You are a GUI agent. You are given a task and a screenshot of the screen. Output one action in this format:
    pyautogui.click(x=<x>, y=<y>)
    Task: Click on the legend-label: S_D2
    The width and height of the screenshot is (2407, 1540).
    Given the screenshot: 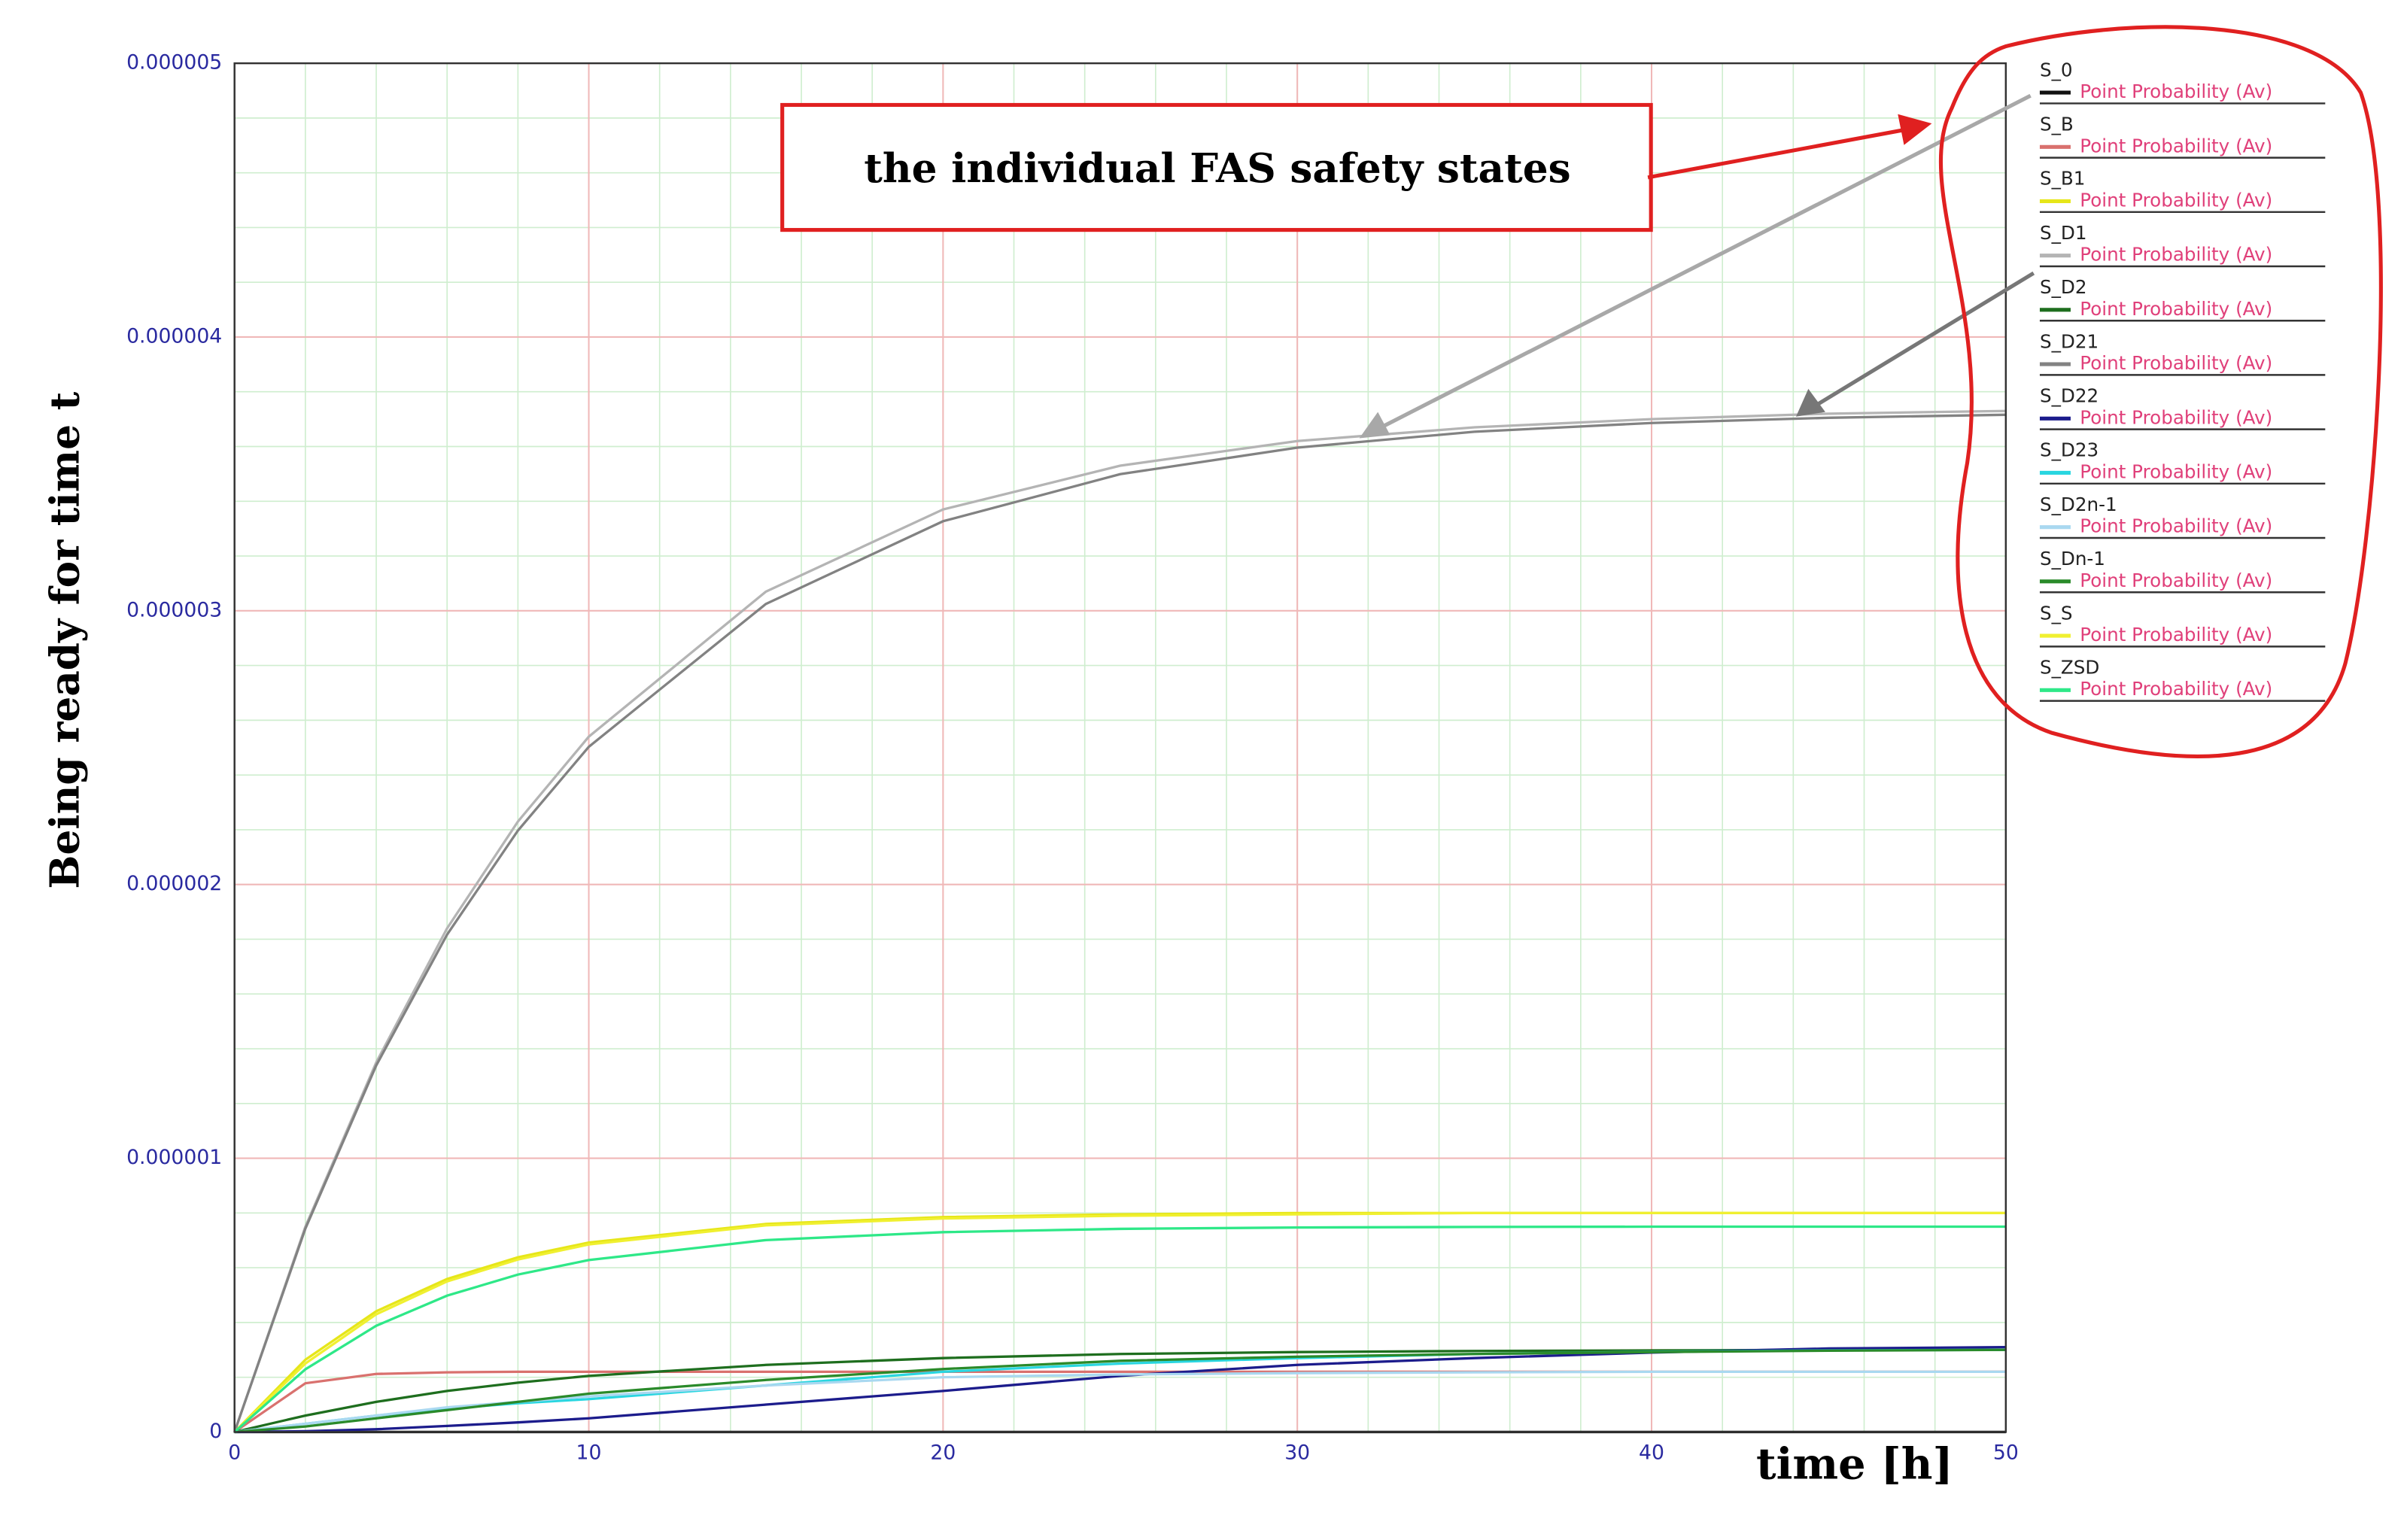 What is the action you would take?
    pyautogui.click(x=2063, y=287)
    